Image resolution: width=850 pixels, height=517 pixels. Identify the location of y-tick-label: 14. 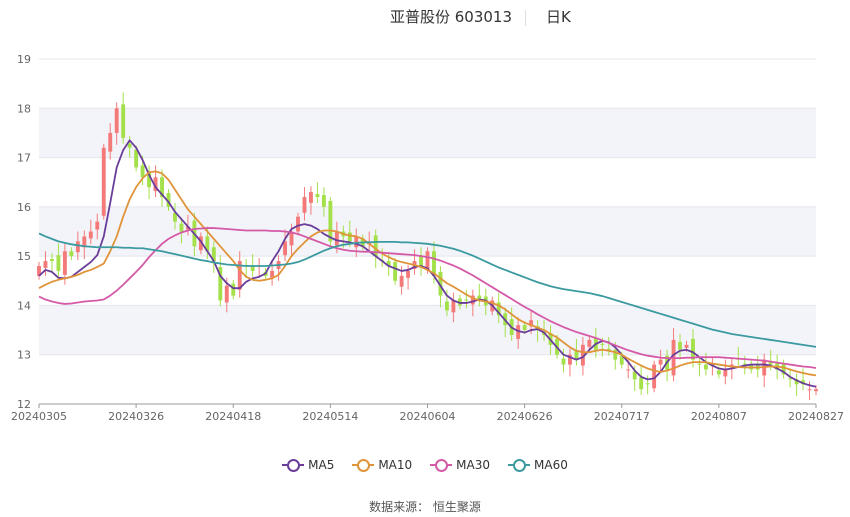
(24, 305).